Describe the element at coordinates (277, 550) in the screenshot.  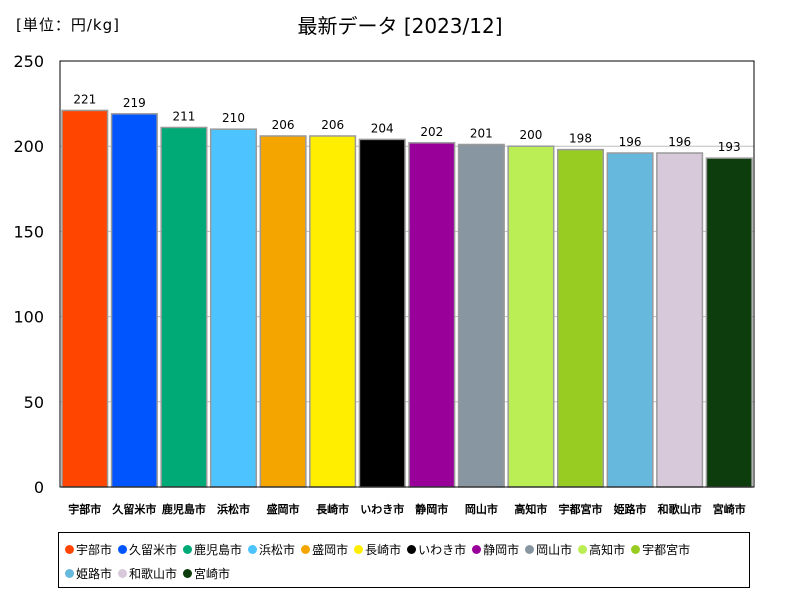
I see `legend-label: 浜松市` at that location.